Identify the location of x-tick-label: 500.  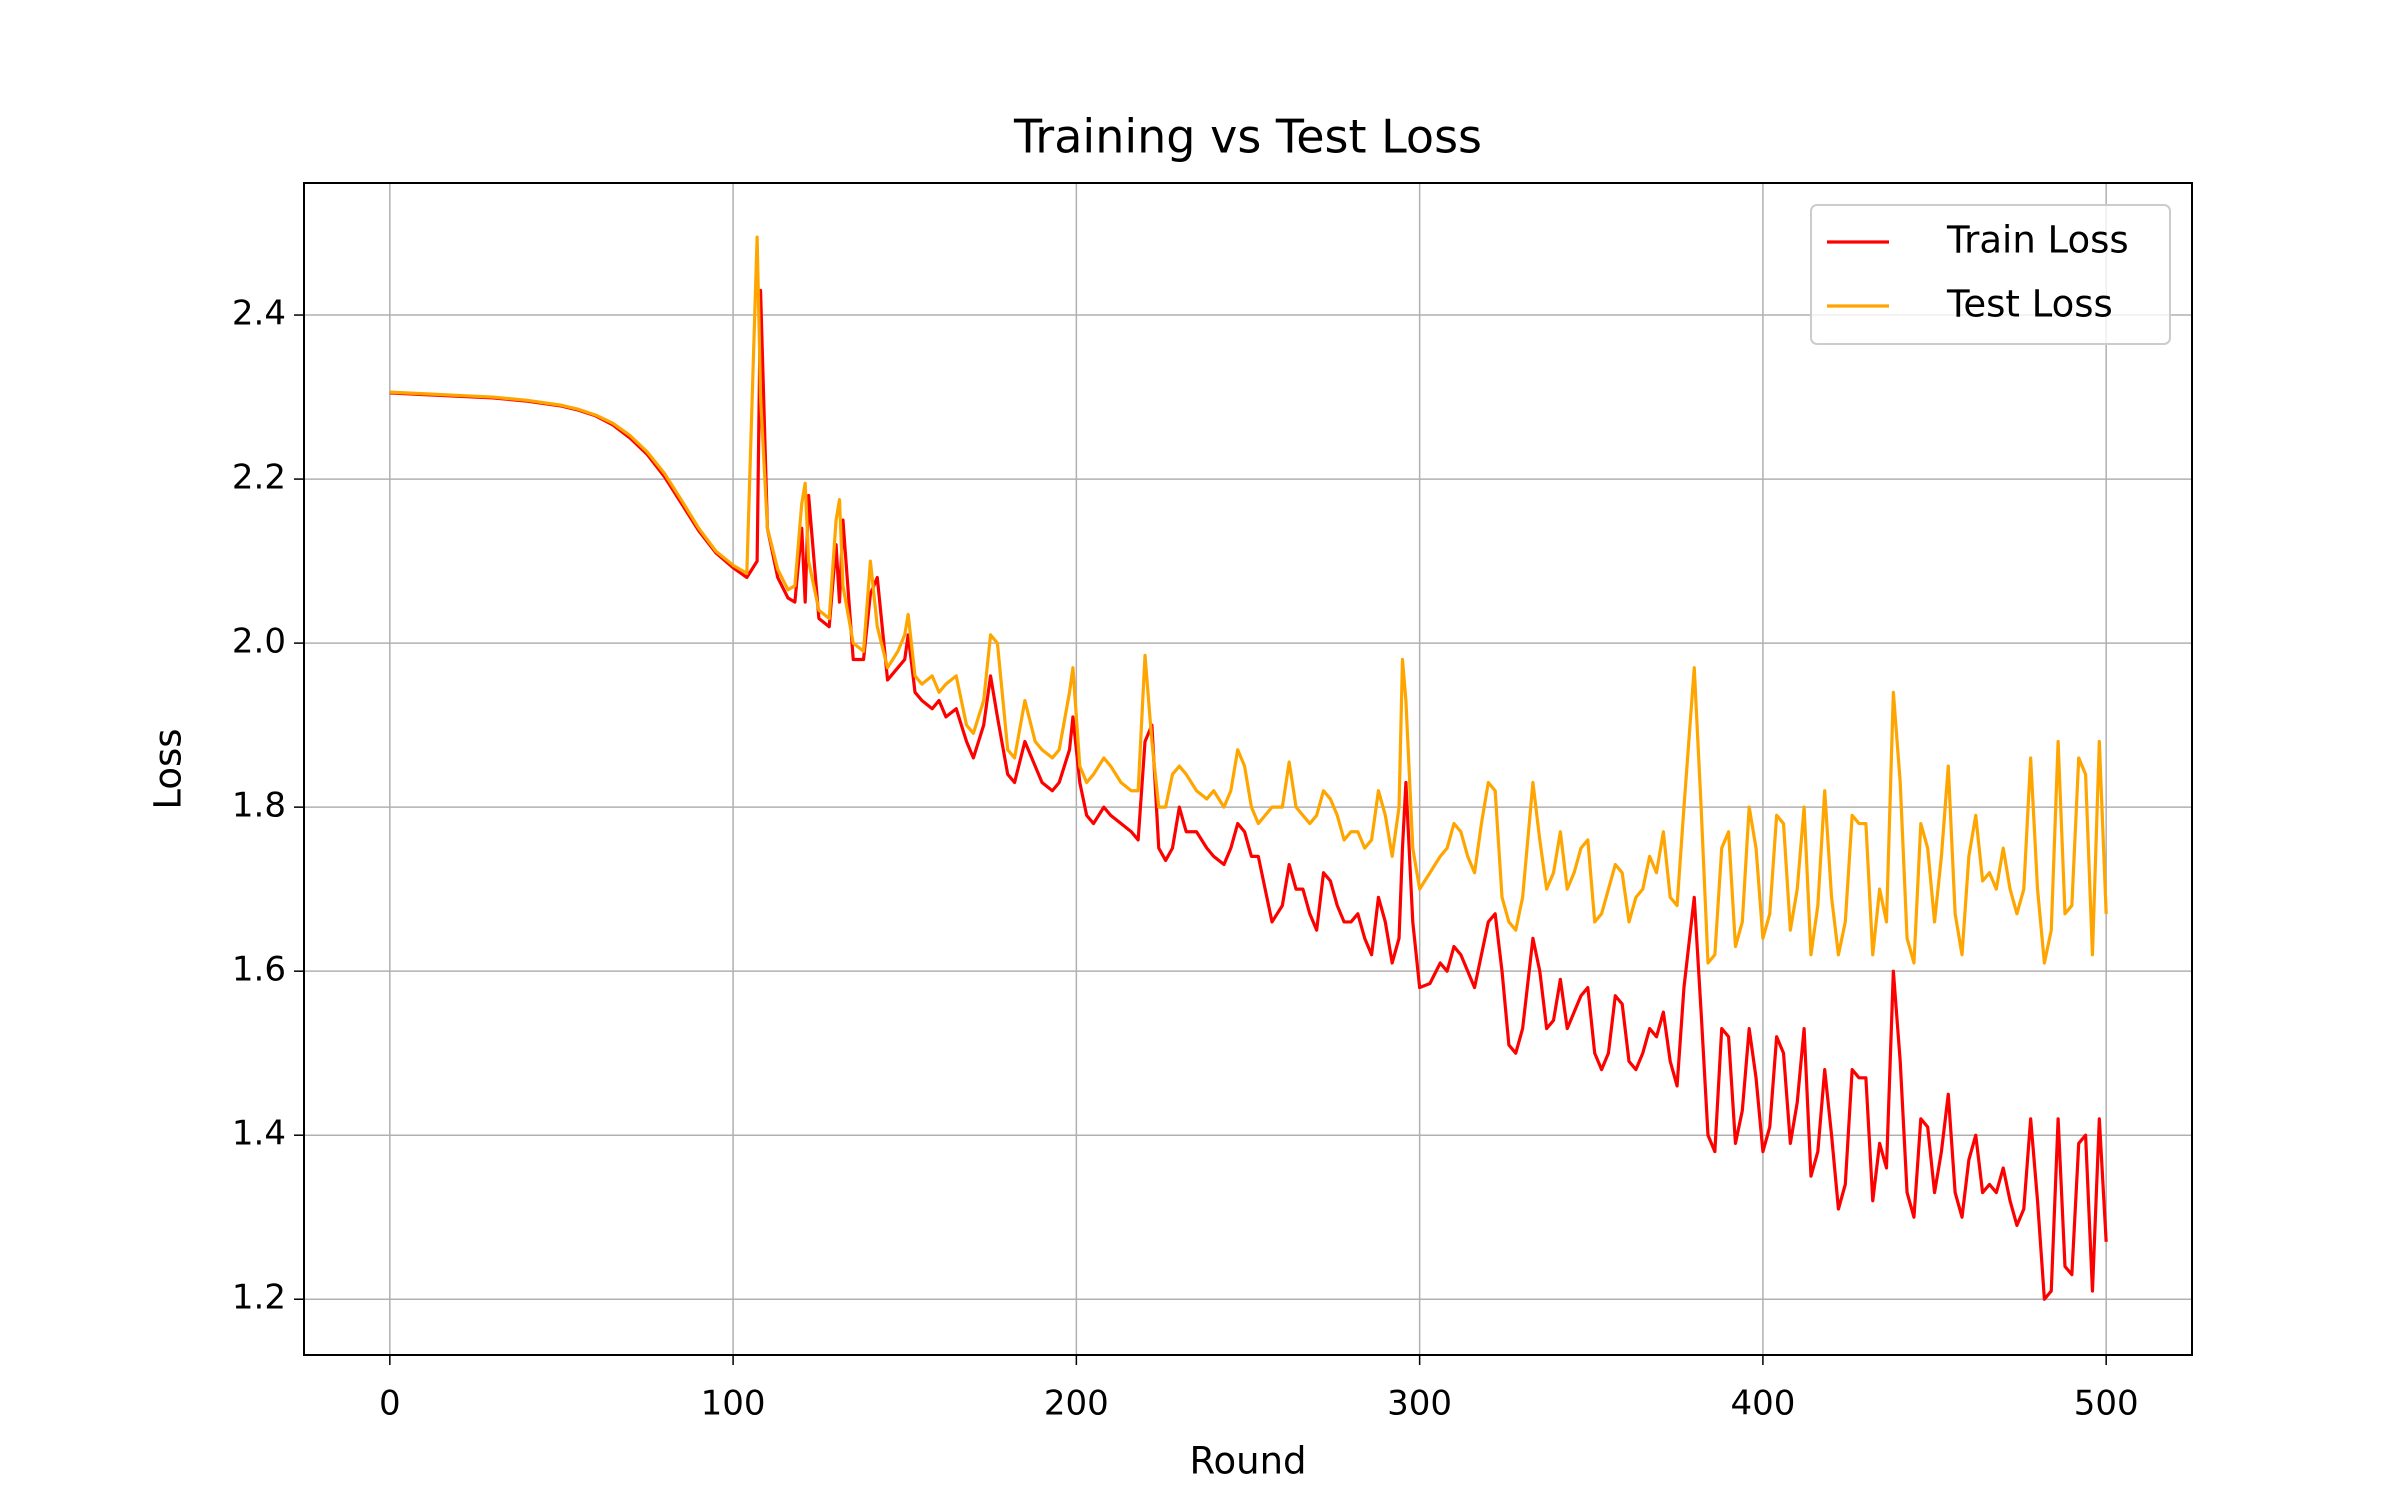
(2106, 1404).